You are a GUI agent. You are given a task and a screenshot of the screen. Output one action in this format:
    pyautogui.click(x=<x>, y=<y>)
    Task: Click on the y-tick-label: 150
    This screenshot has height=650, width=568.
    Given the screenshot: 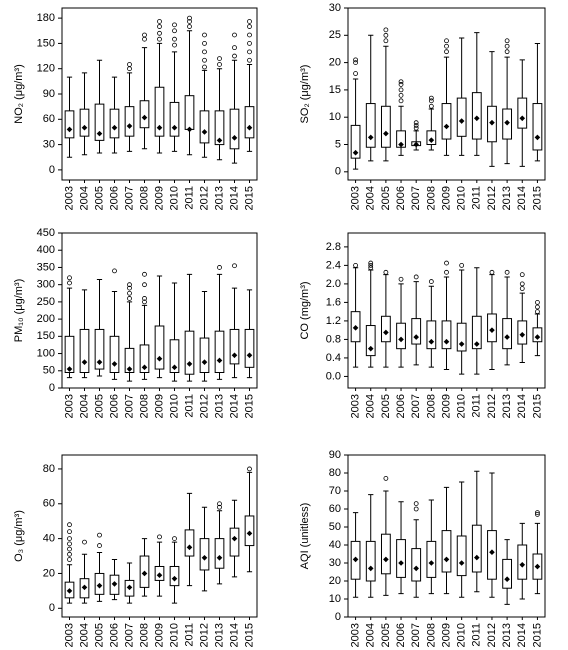 What is the action you would take?
    pyautogui.click(x=46, y=43)
    